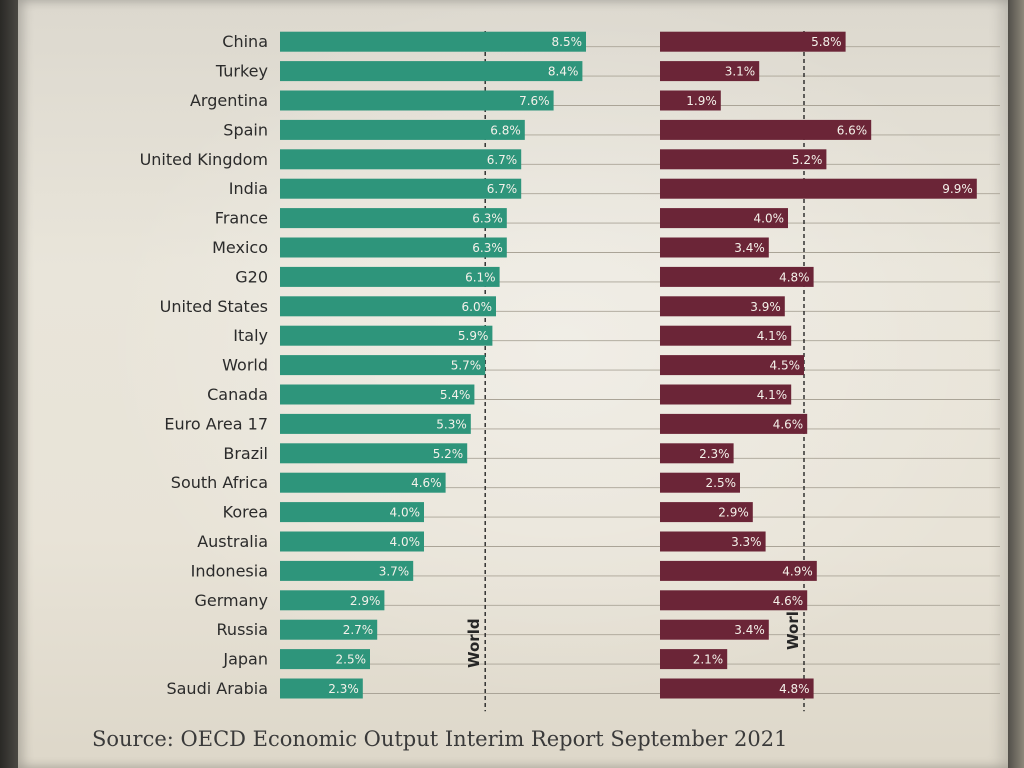 This screenshot has height=768, width=1024. Describe the element at coordinates (241, 71) in the screenshot. I see `category-label: Turkey` at that location.